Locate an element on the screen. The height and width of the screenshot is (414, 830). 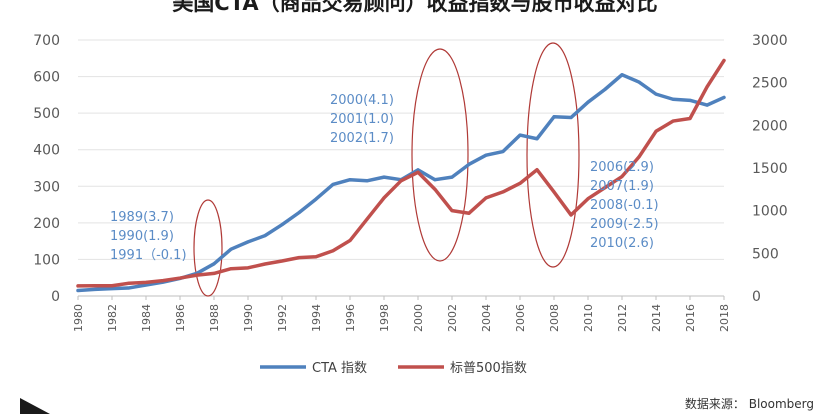
y-left-tick-label: 700 is located at coordinates (46, 41).